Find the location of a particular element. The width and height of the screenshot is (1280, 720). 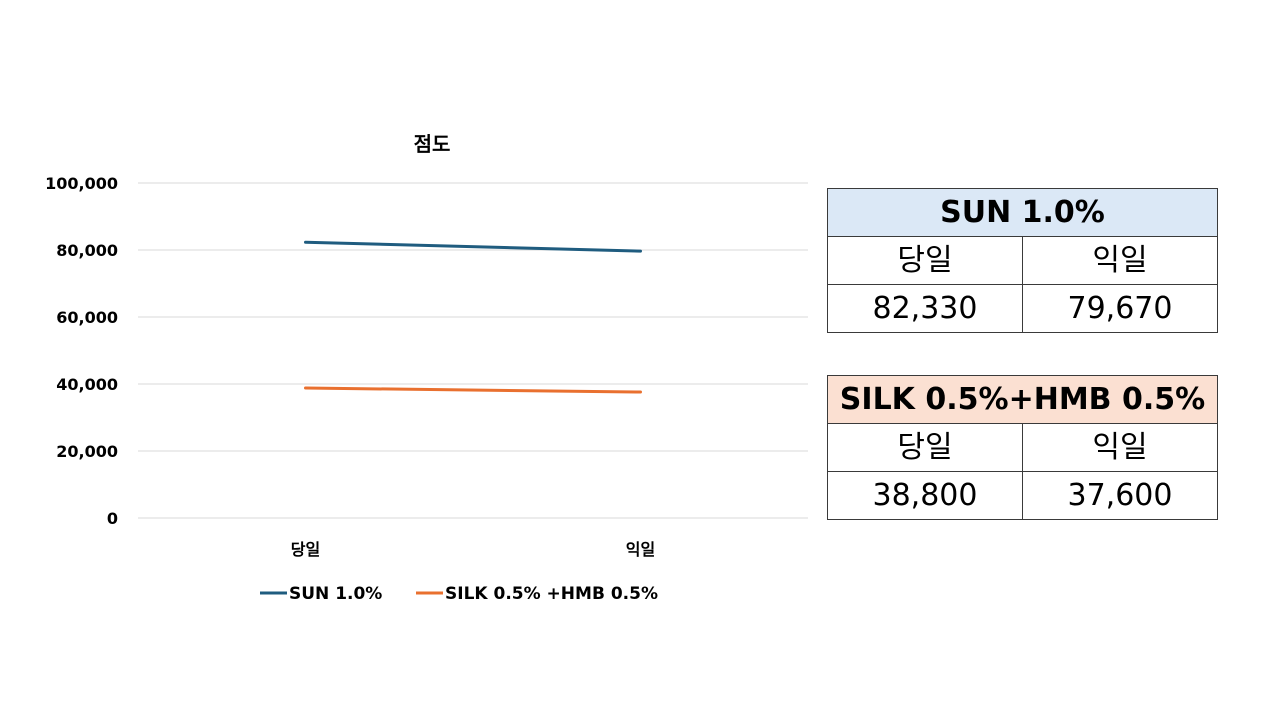

y-axis-ticks: 0 20,000 40,000 60,000 80,000 100,000 is located at coordinates (81, 351).